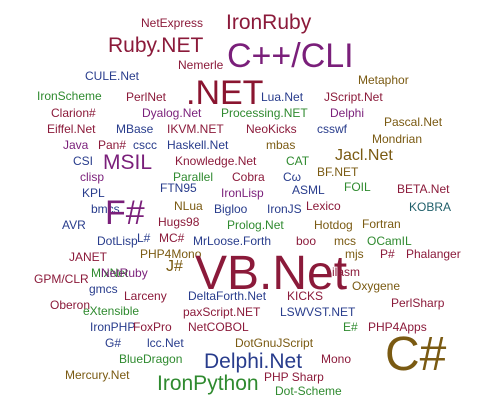 This screenshot has height=413, width=500. I want to click on word-dotgnujscript: DotGnuJScript, so click(274, 343).